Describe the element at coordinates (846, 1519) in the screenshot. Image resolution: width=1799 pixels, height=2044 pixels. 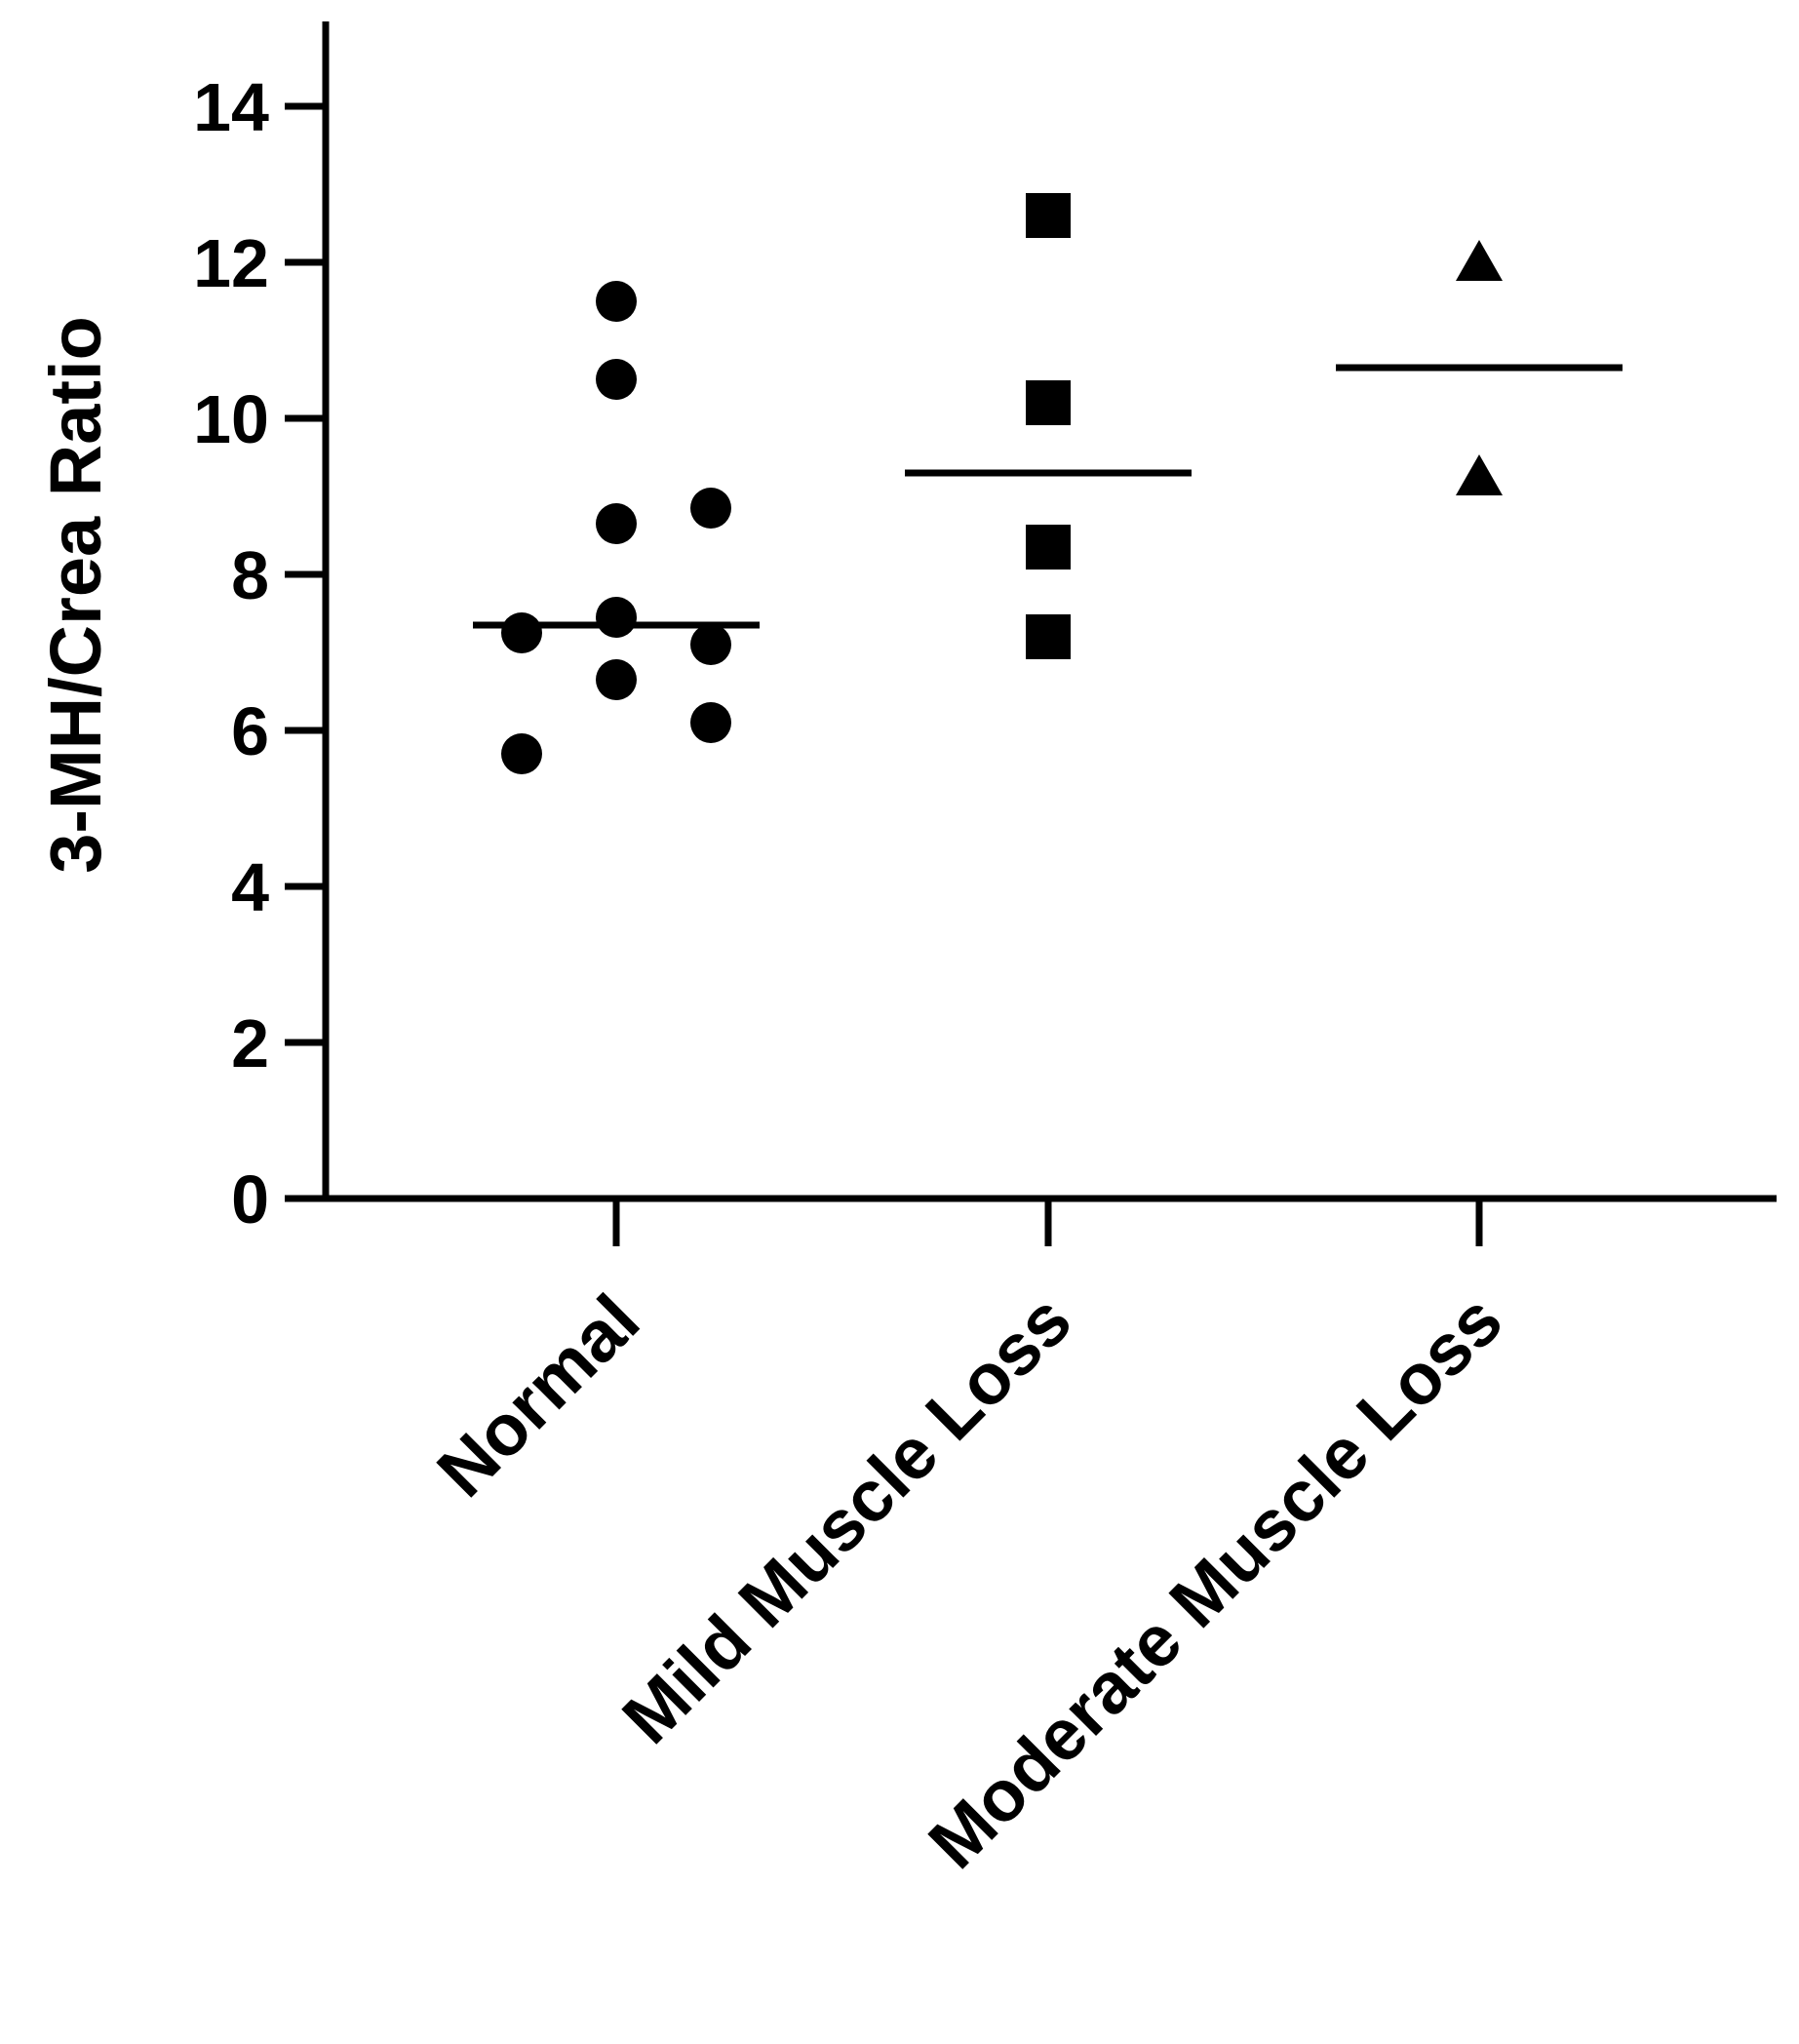
I see `x-tick-label: Mild Muscle Loss` at that location.